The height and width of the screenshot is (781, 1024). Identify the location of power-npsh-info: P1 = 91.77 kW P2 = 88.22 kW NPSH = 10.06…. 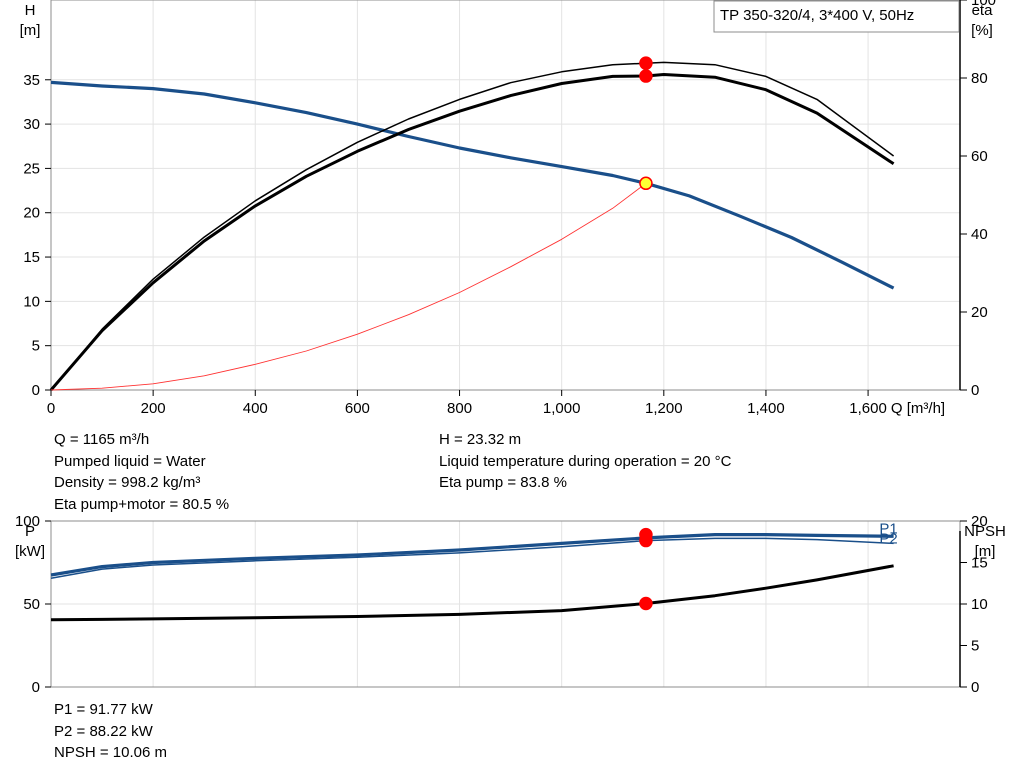
(110, 731).